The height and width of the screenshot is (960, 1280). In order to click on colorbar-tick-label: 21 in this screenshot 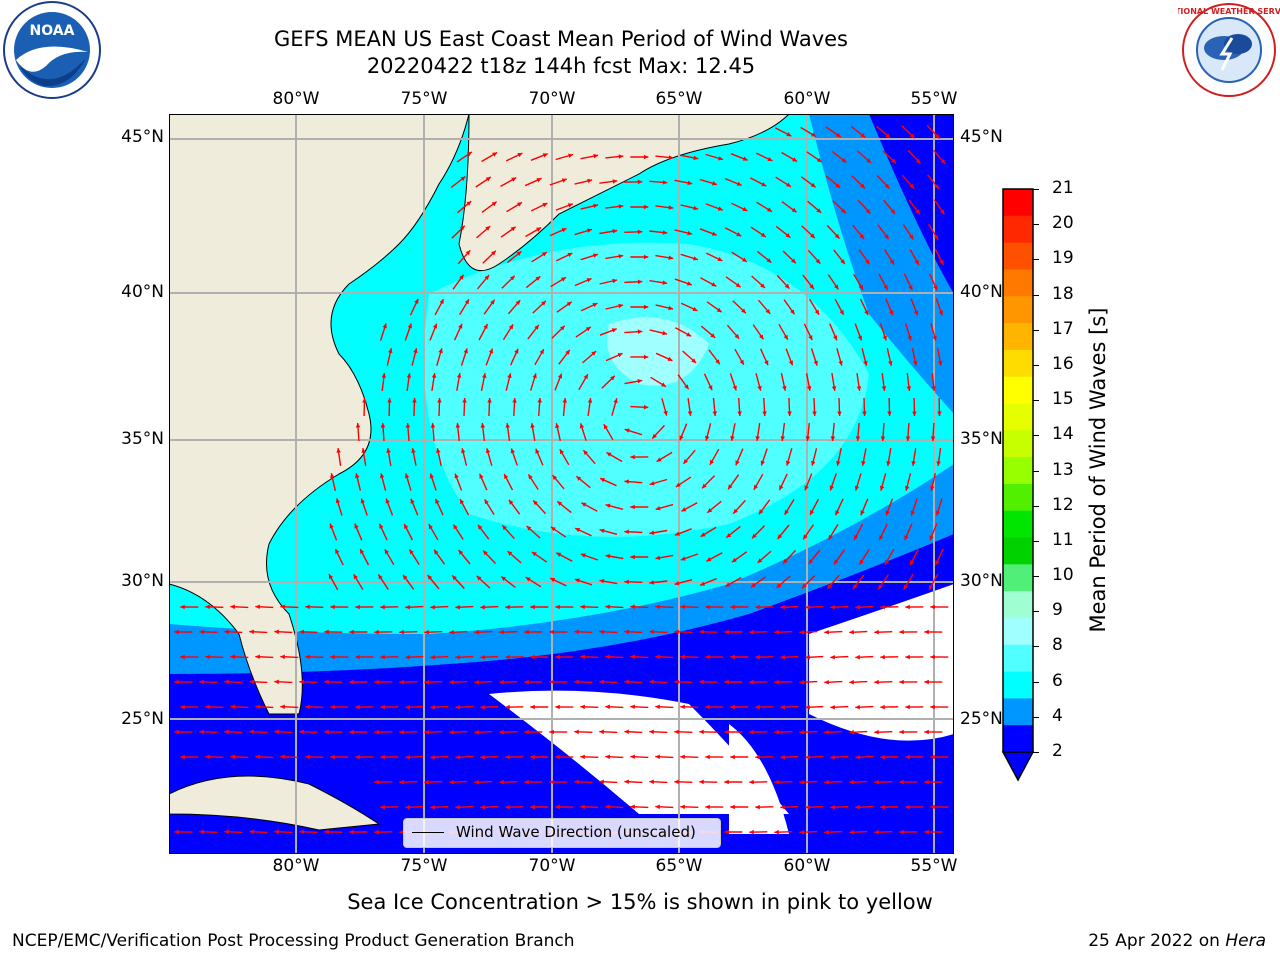, I will do `click(1063, 188)`.